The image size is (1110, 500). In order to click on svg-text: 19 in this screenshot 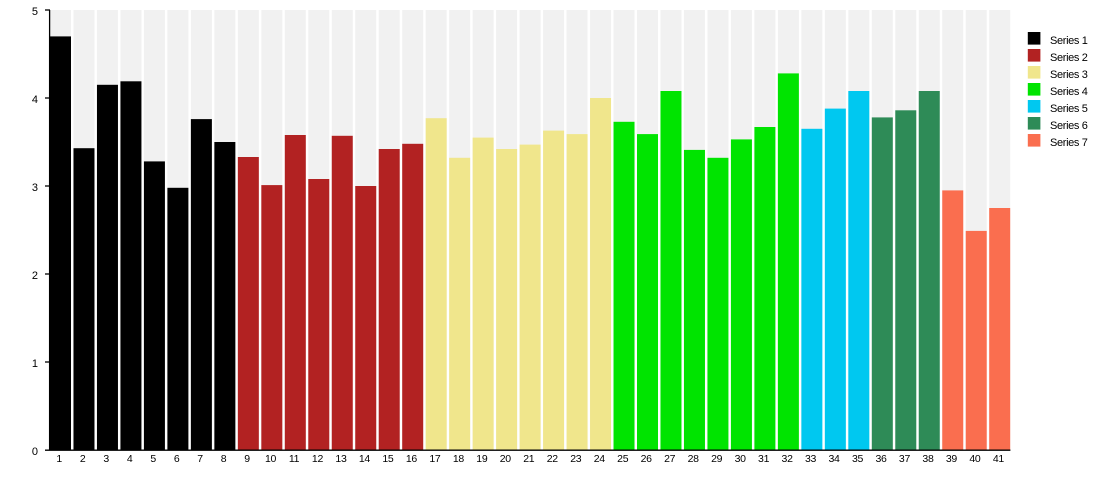, I will do `click(482, 459)`.